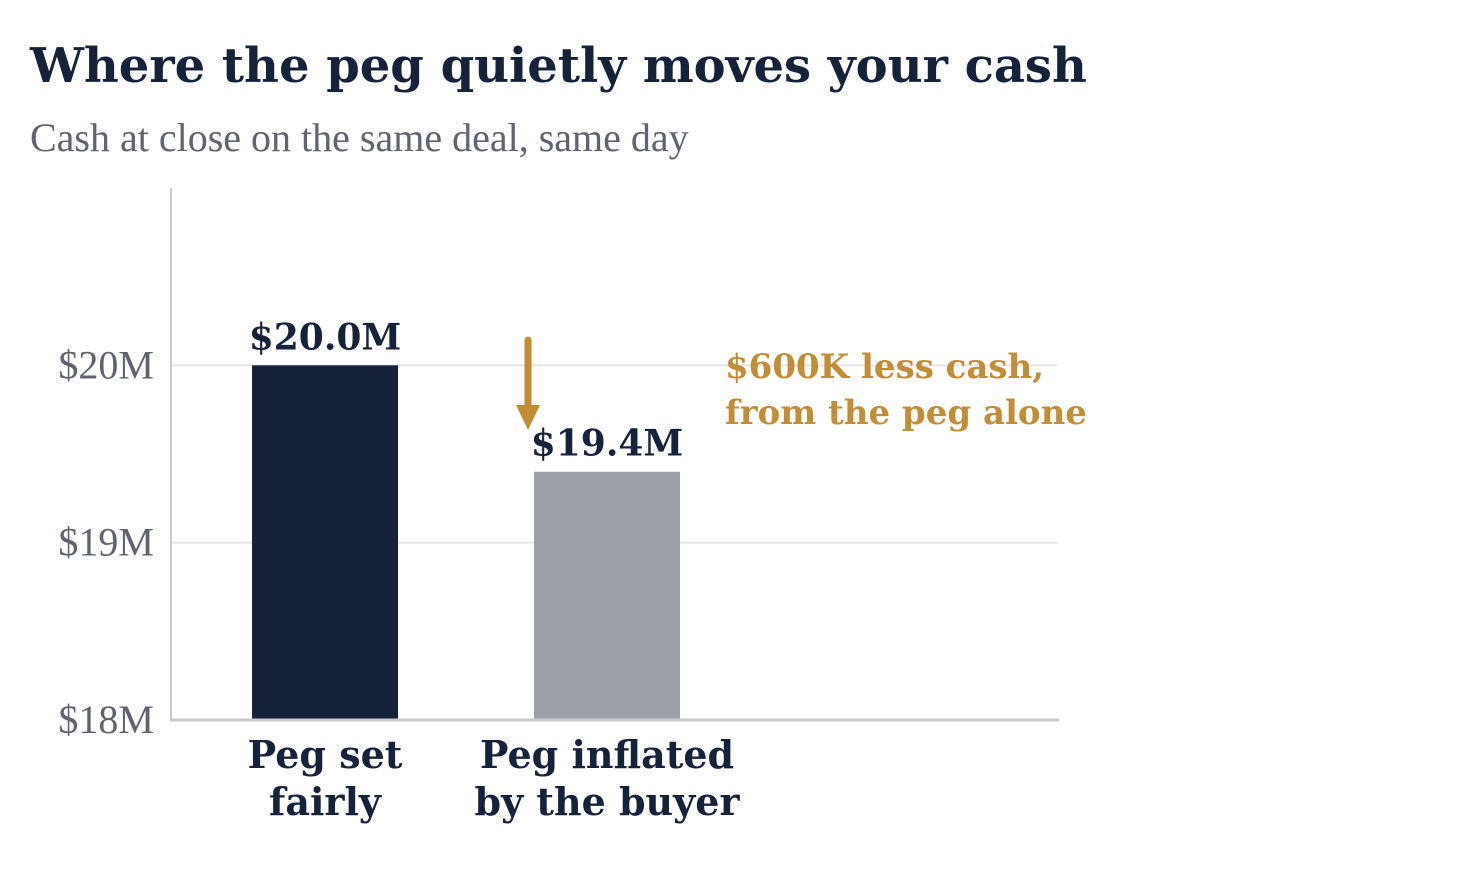 The image size is (1479, 885). Describe the element at coordinates (608, 801) in the screenshot. I see `category-label: by the buyer` at that location.